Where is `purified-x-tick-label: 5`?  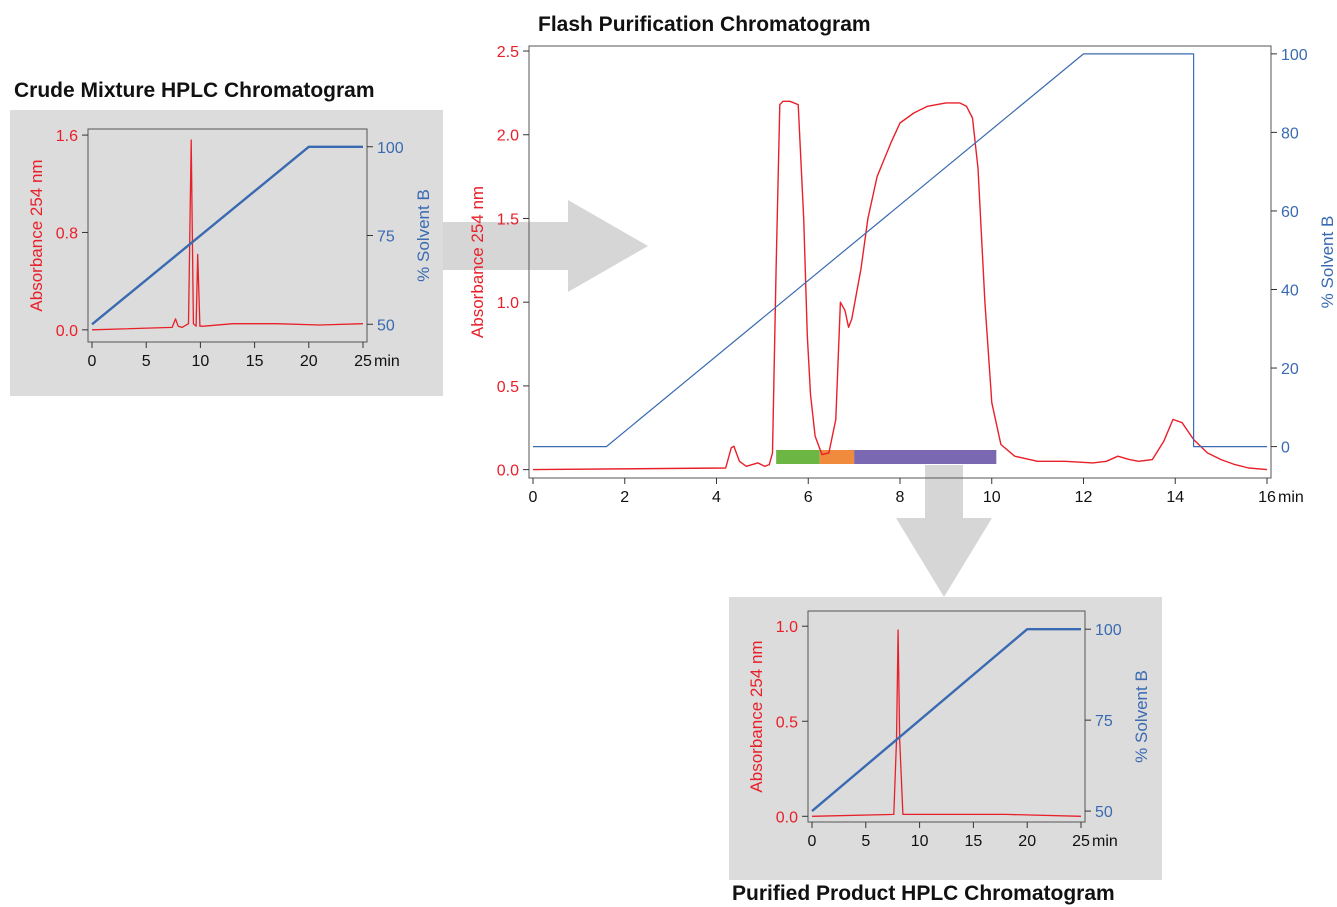
purified-x-tick-label: 5 is located at coordinates (865, 841).